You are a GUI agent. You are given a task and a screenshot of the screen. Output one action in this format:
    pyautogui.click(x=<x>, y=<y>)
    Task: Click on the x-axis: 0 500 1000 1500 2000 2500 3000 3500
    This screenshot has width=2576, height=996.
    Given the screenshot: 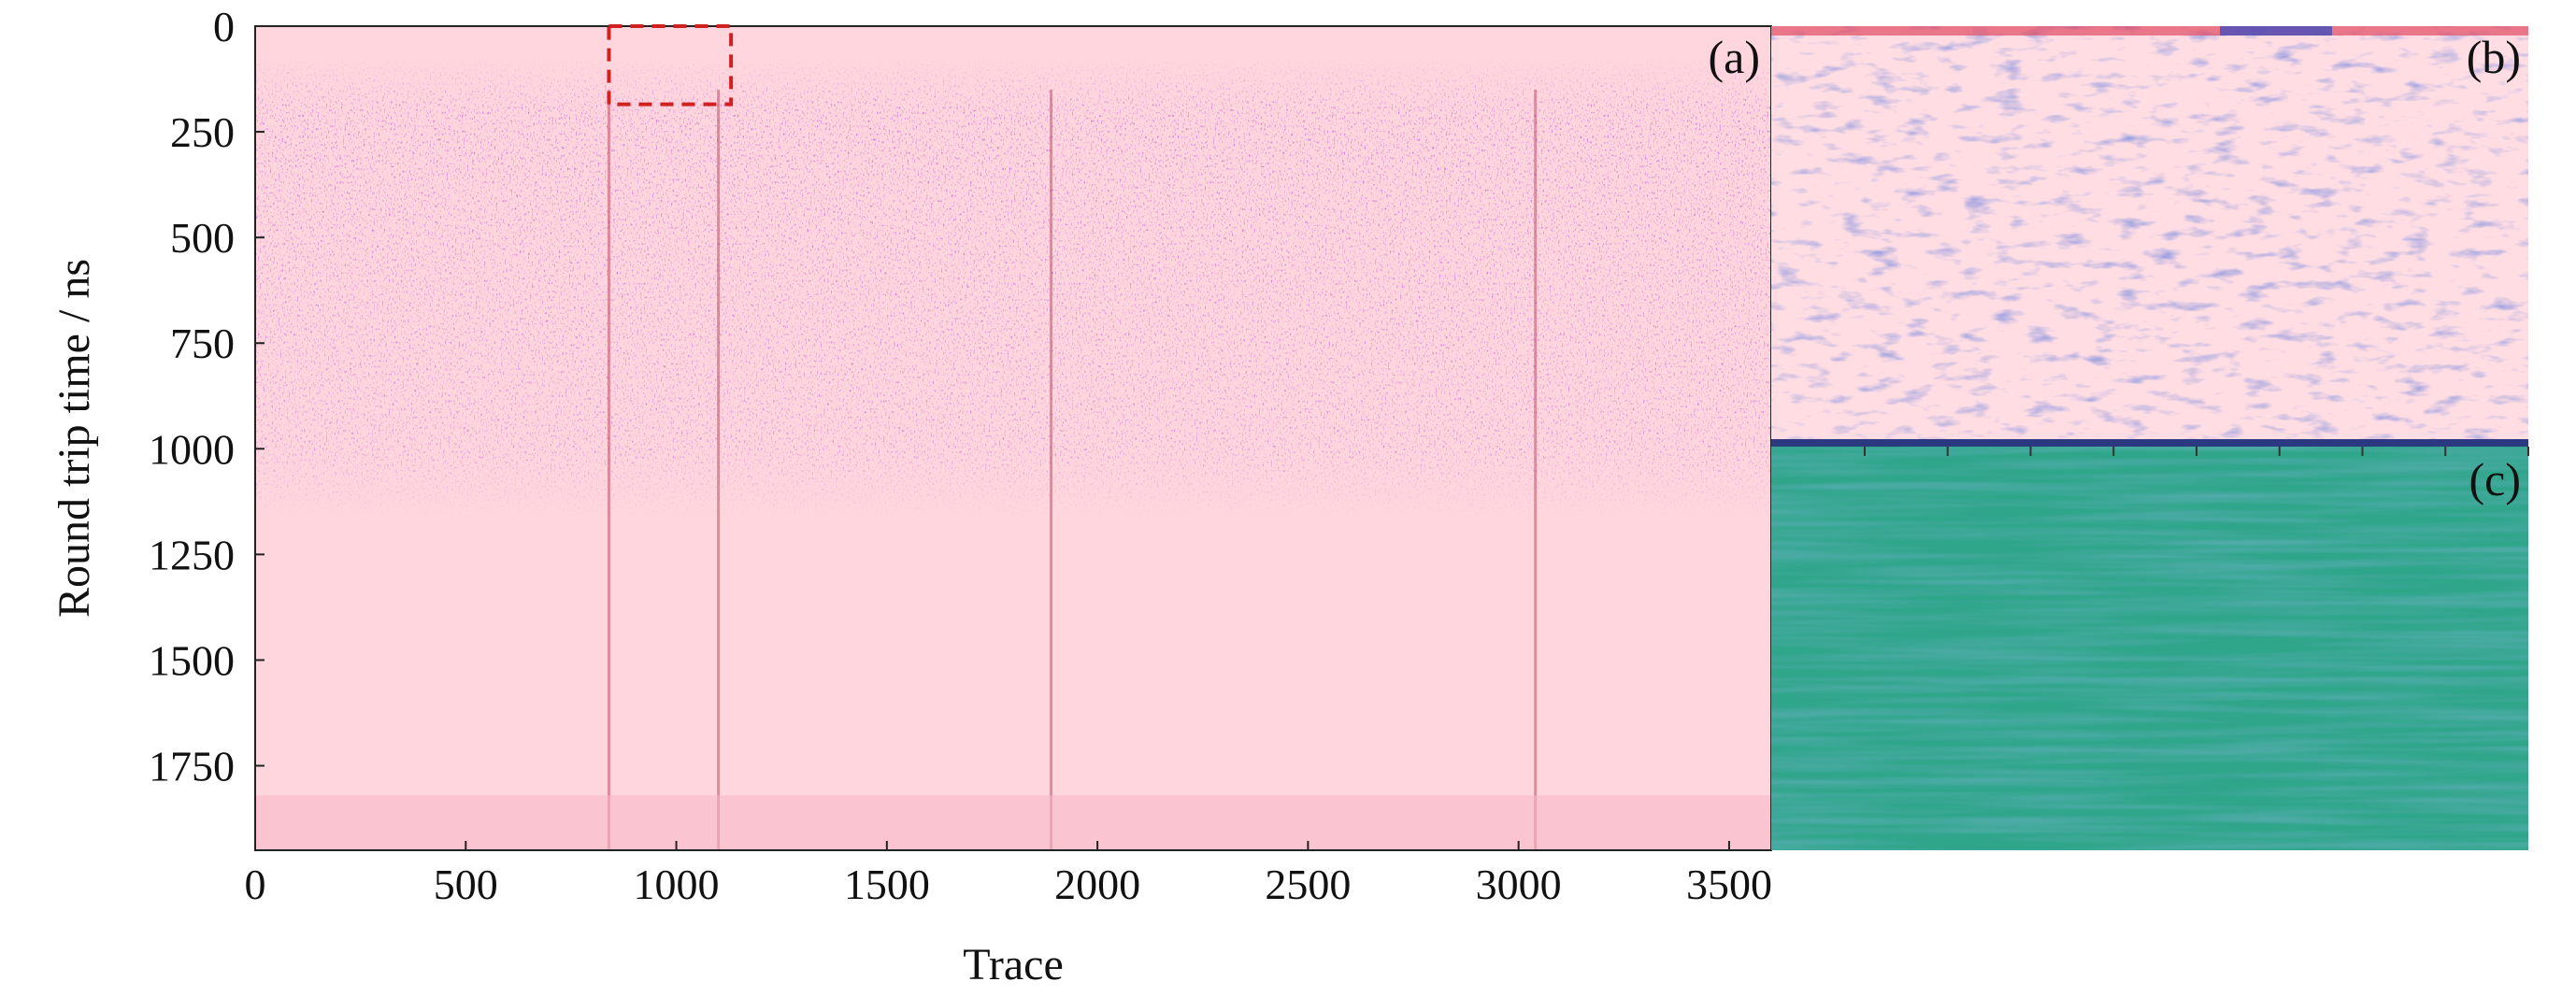 What is the action you would take?
    pyautogui.click(x=1008, y=874)
    